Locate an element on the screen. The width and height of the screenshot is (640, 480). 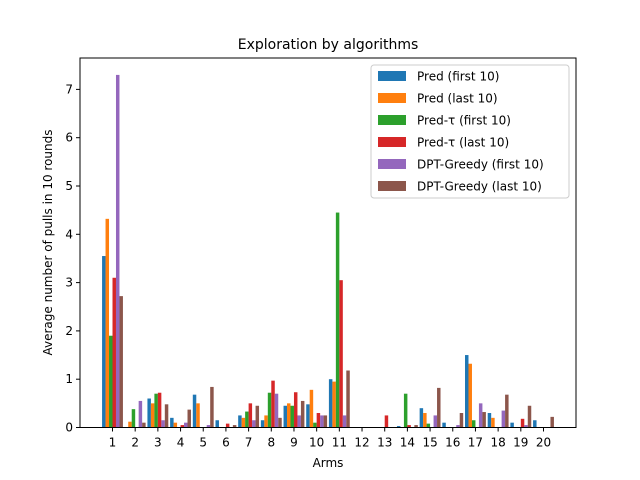
y-tick-label: 3 is located at coordinates (69, 283).